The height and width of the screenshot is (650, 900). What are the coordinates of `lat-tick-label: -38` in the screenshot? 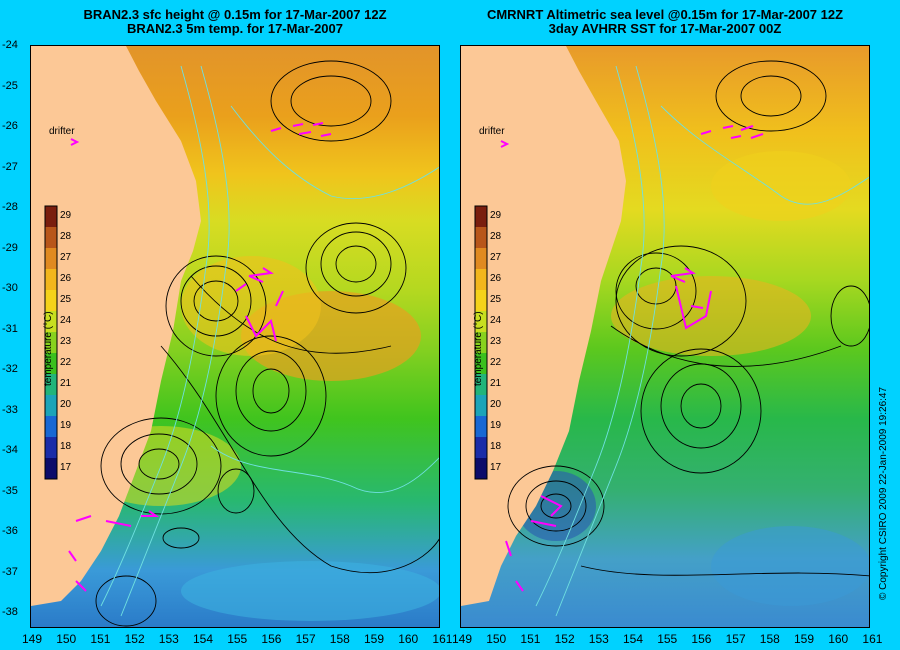 It's located at (10, 612).